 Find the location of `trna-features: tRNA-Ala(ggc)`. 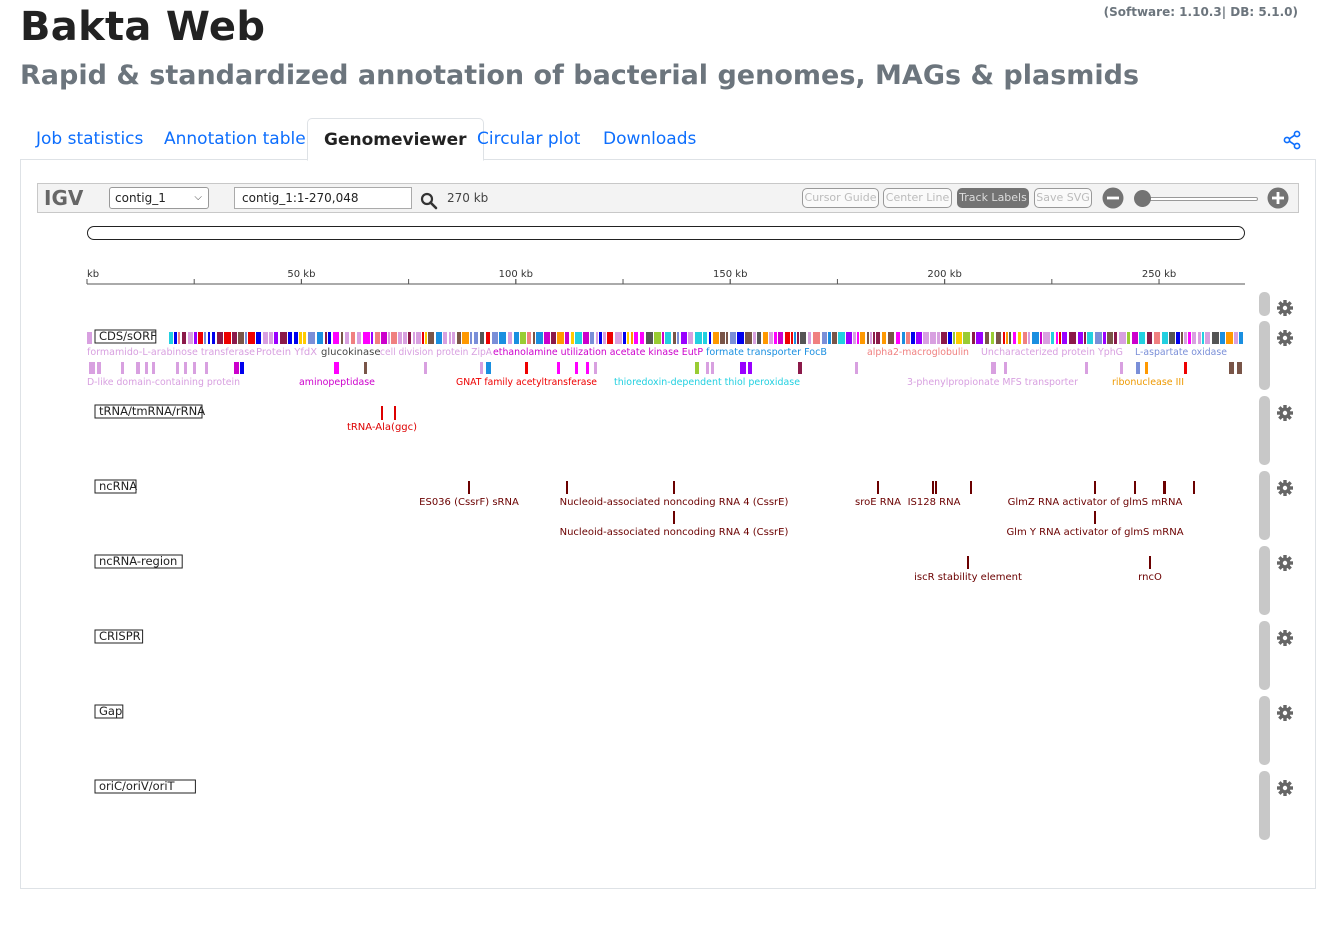

trna-features: tRNA-Ala(ggc) is located at coordinates (382, 419).